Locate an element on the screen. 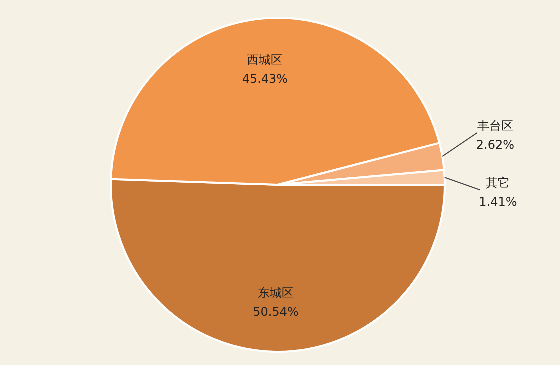  data-label: 1.41% is located at coordinates (498, 202).